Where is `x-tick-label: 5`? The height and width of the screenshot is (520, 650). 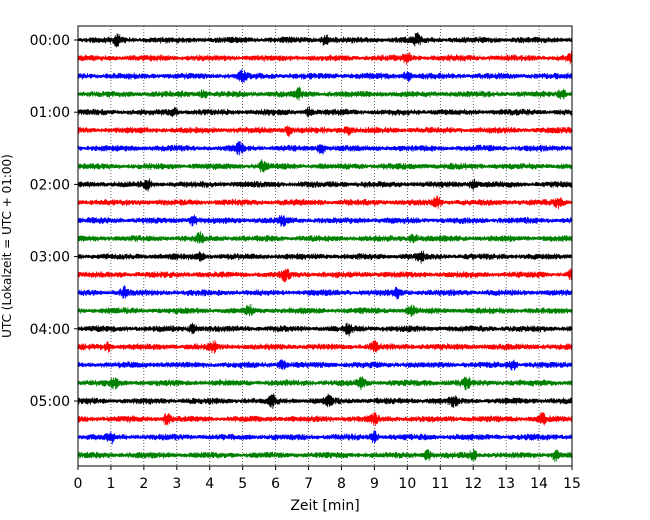 x-tick-label: 5 is located at coordinates (242, 484).